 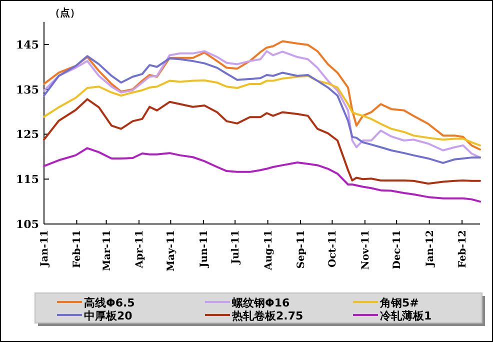 What do you see at coordinates (302, 249) in the screenshot?
I see `x-tick-label: Sep-11` at bounding box center [302, 249].